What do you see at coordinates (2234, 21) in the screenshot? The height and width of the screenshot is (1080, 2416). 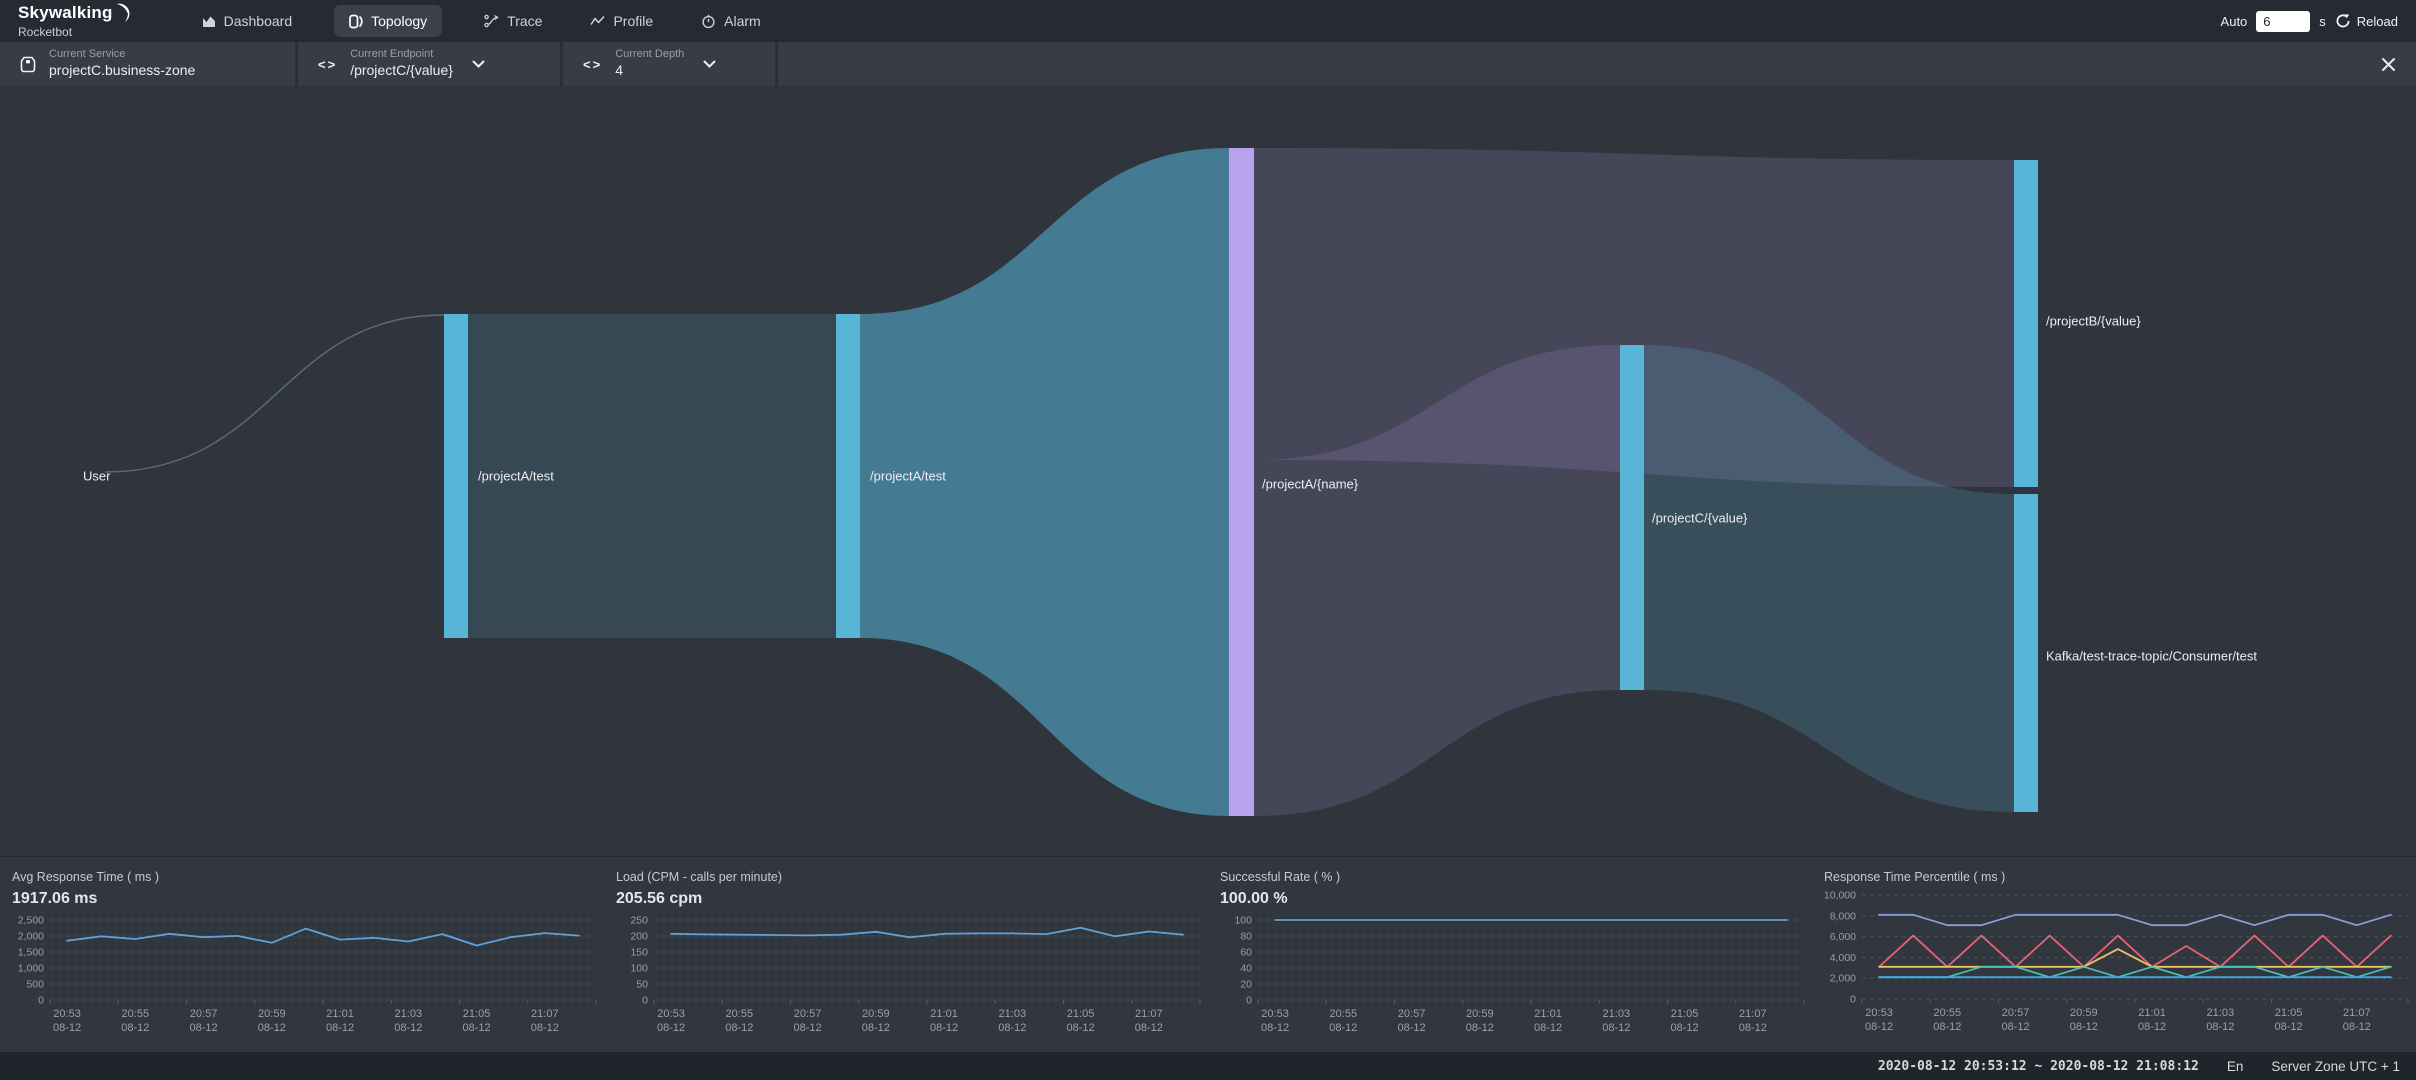 I see `auto-label: Auto` at bounding box center [2234, 21].